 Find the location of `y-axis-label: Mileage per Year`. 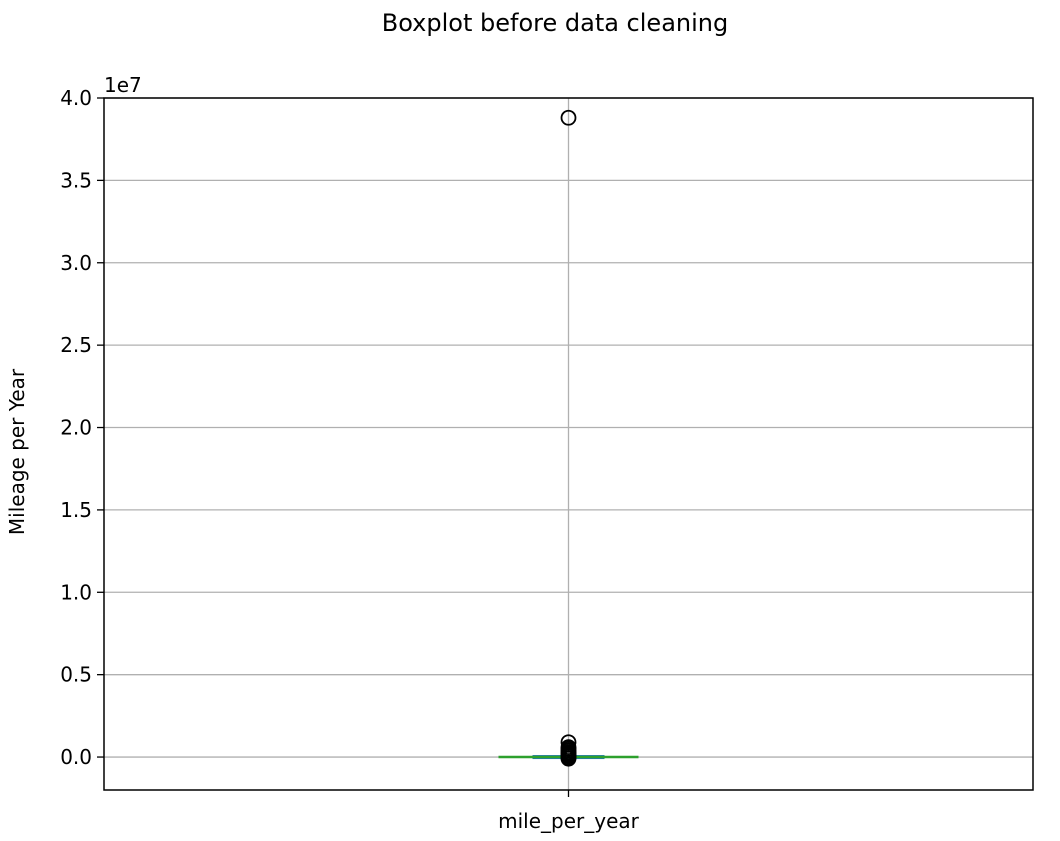

y-axis-label: Mileage per Year is located at coordinates (17, 451).